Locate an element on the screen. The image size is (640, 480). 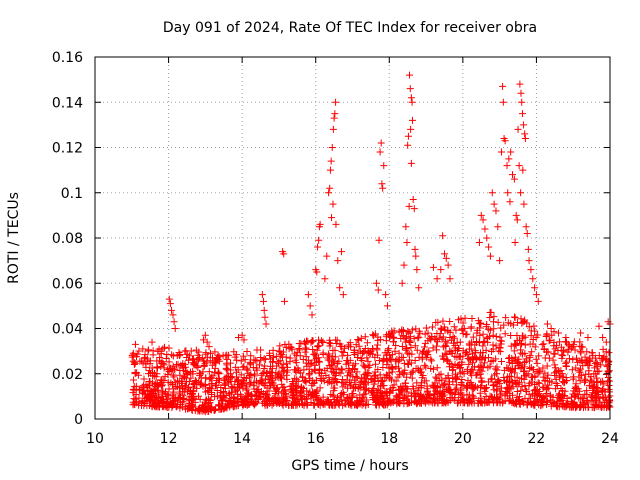
y-tick-label: 0.08 is located at coordinates (67, 239).